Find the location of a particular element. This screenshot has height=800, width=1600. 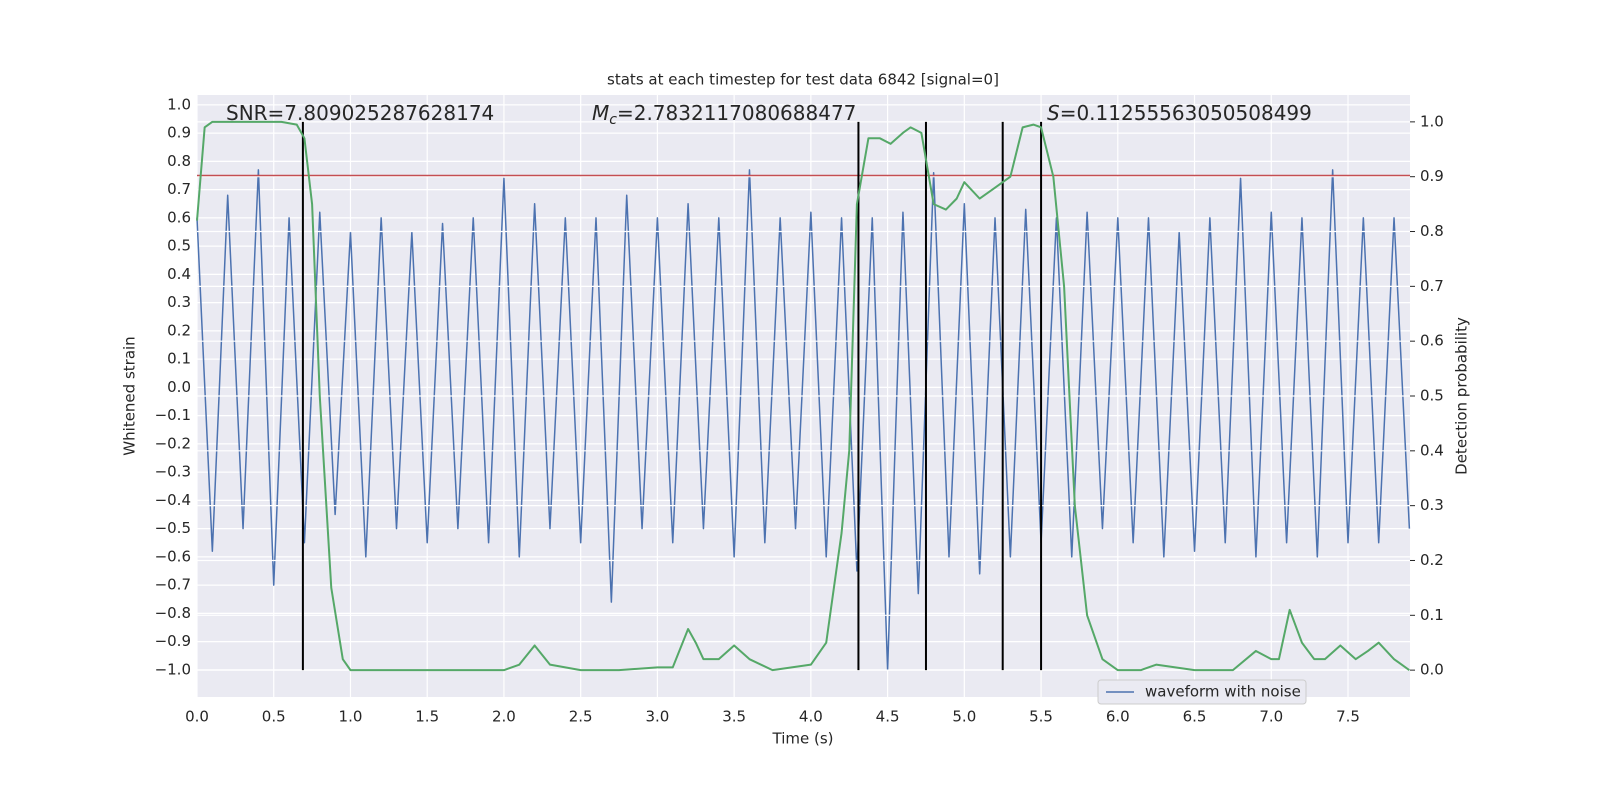

y2-tick-label: 0.4 is located at coordinates (1432, 450).